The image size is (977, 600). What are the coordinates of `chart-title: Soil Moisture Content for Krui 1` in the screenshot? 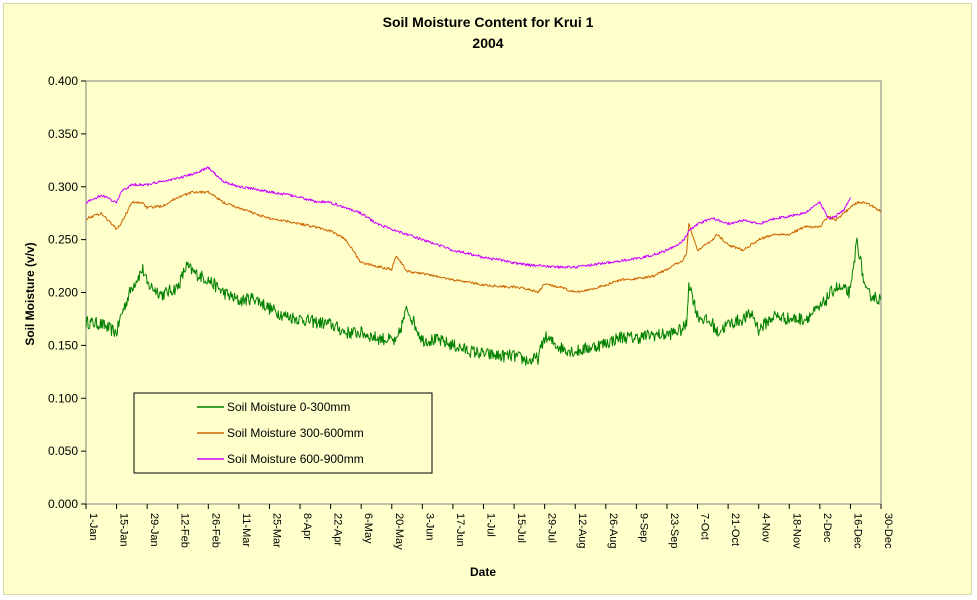 It's located at (488, 22).